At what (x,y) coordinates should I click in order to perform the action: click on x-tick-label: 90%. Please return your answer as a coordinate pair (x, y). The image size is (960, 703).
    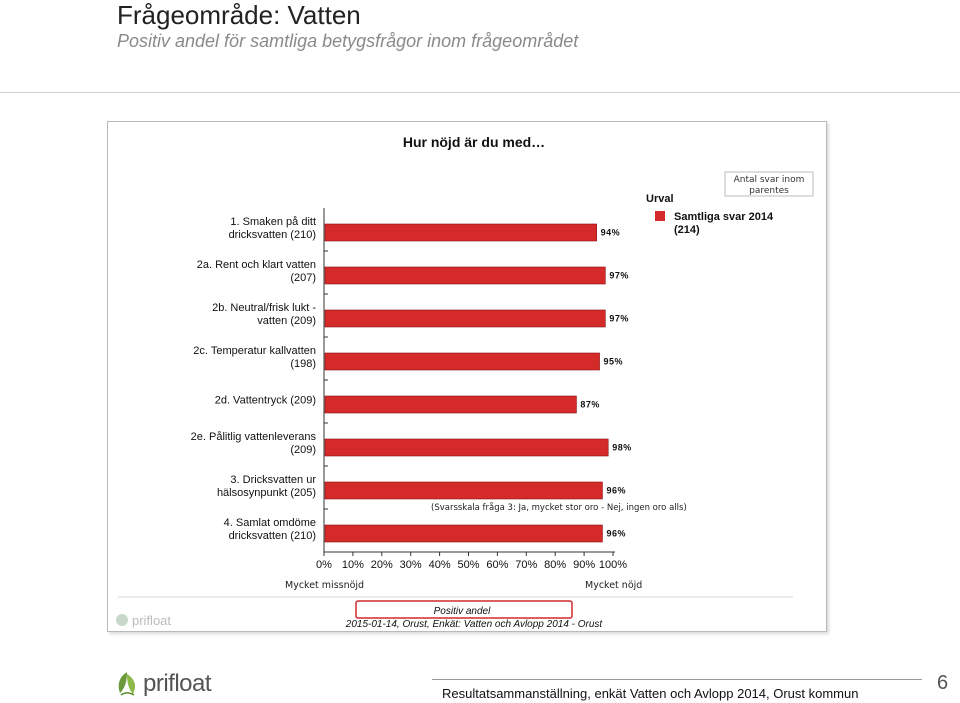
    Looking at the image, I should click on (584, 565).